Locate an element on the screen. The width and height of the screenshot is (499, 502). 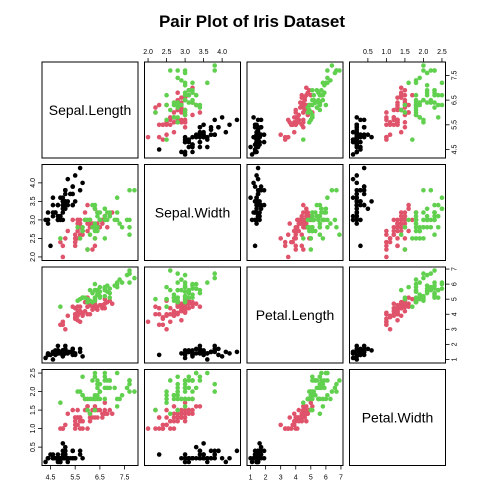
y-tick-label-sepal-width-2: 3.0 is located at coordinates (33, 220).